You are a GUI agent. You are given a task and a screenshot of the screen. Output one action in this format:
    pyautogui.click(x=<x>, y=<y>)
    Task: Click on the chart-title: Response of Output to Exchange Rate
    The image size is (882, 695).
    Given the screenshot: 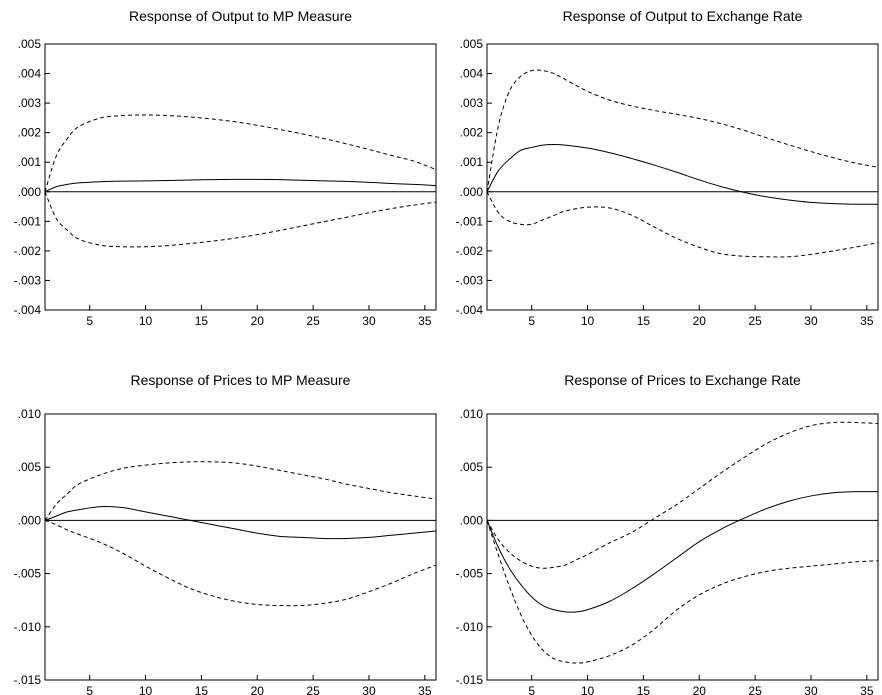 What is the action you would take?
    pyautogui.click(x=683, y=16)
    